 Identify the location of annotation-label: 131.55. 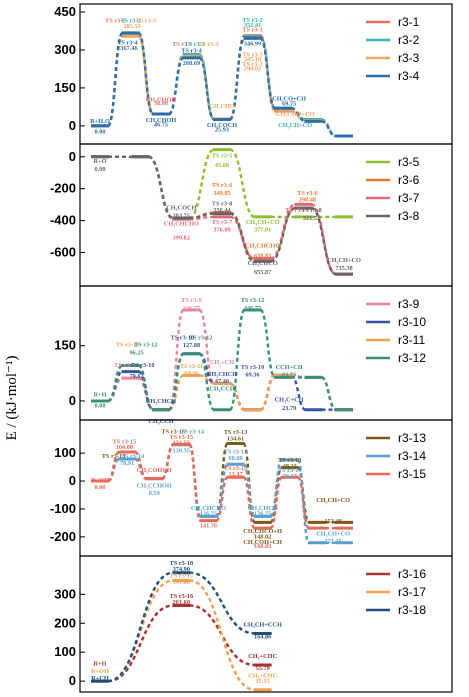
(181, 443).